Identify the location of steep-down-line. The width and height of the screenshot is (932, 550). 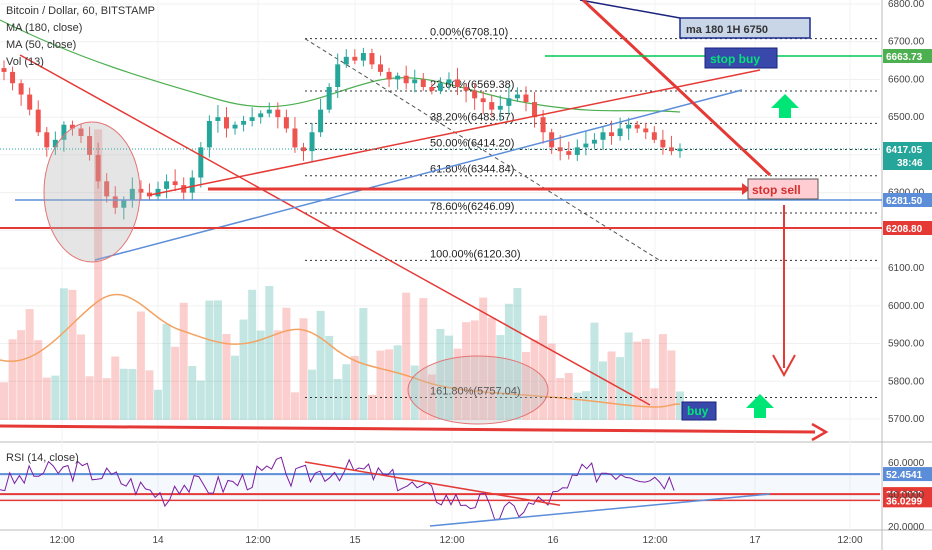
(676, 88).